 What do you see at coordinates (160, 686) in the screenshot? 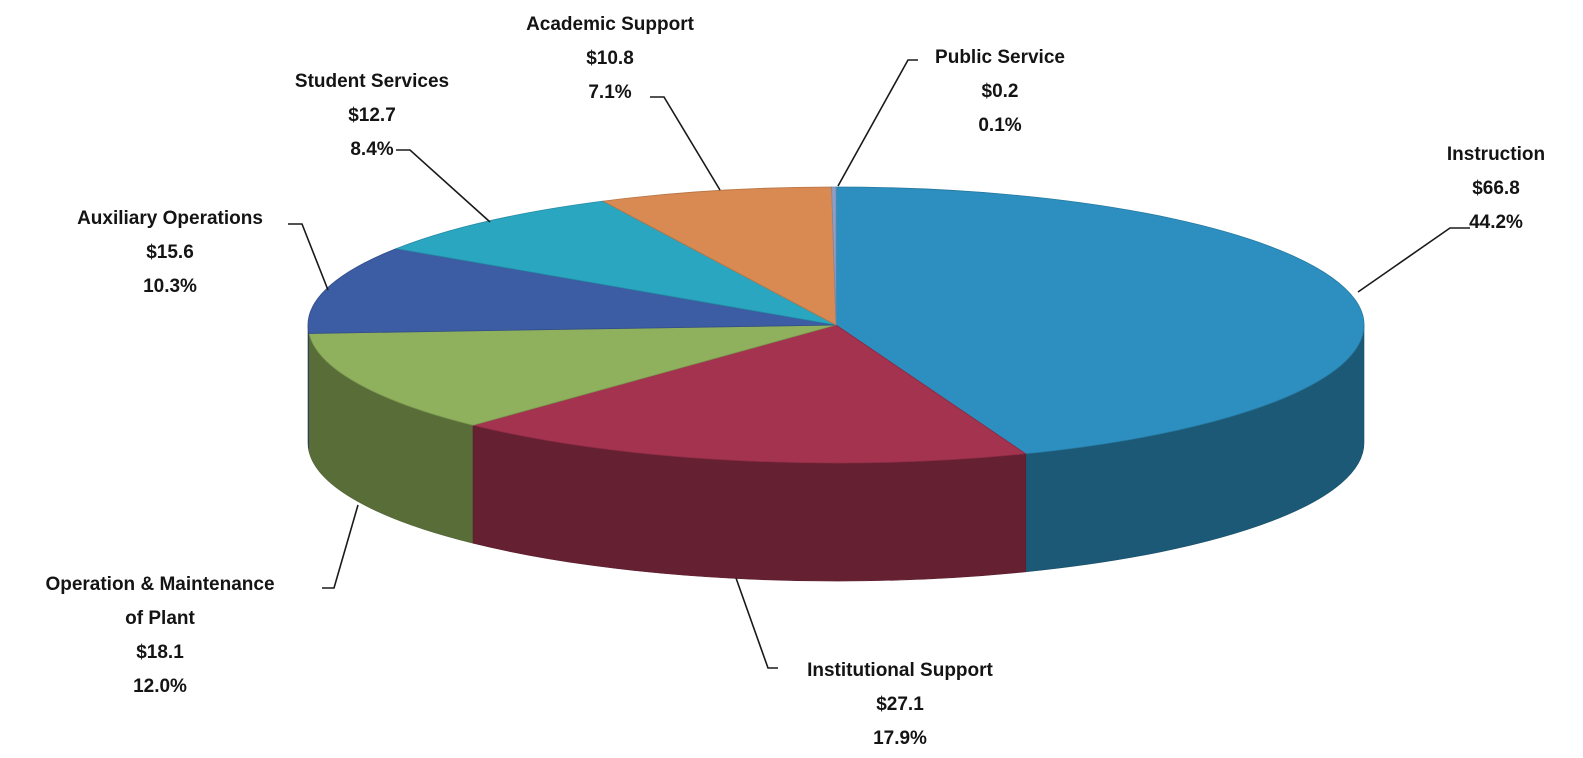
I see `slice-percent-operation-and-maintenance-of-plant: 12.0%` at bounding box center [160, 686].